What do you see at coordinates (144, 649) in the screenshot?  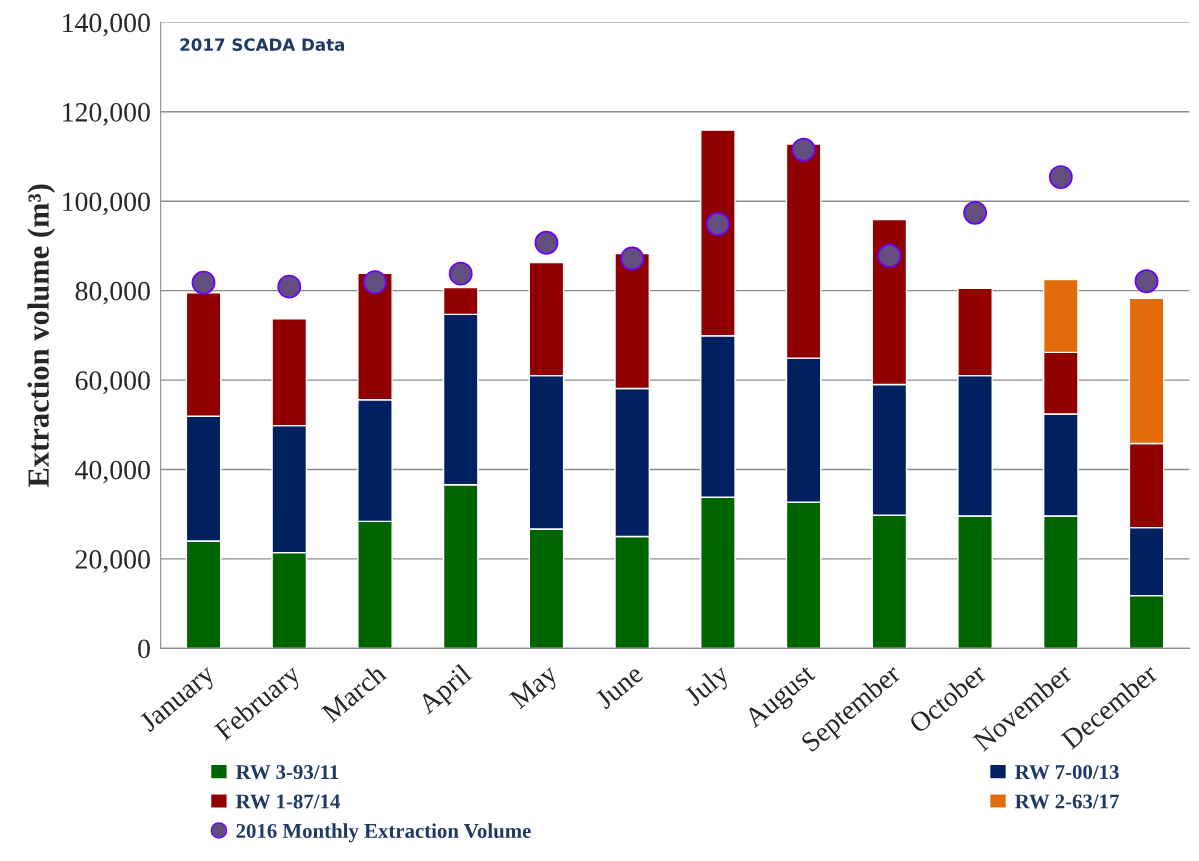 I see `y-tick-label: 0` at bounding box center [144, 649].